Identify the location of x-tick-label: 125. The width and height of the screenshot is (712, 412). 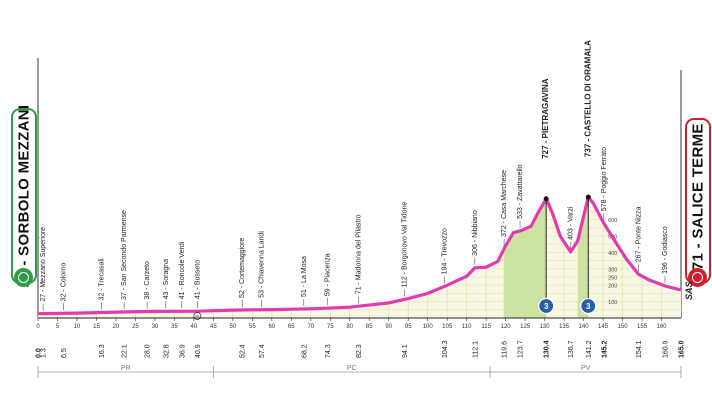
(525, 327).